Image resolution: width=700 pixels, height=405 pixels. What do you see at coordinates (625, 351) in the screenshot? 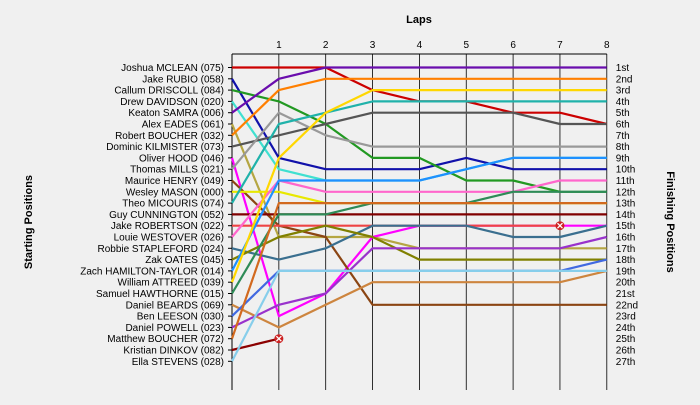
I see `finish-position-label: 26th` at bounding box center [625, 351].